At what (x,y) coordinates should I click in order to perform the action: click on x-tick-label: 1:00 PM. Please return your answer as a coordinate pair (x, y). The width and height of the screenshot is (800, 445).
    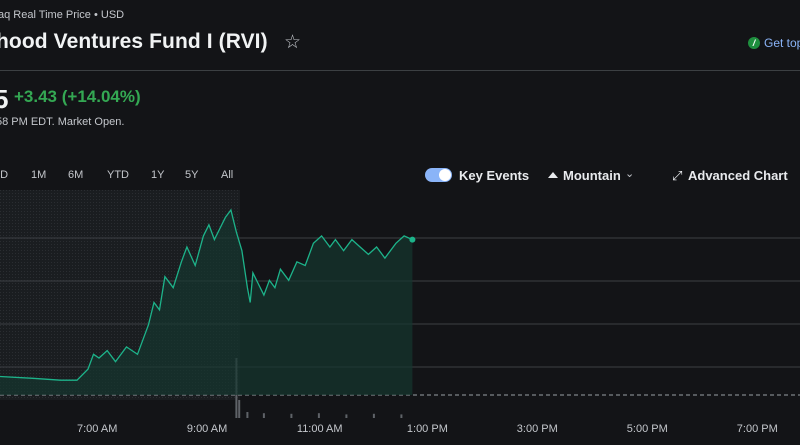
    Looking at the image, I should click on (427, 429).